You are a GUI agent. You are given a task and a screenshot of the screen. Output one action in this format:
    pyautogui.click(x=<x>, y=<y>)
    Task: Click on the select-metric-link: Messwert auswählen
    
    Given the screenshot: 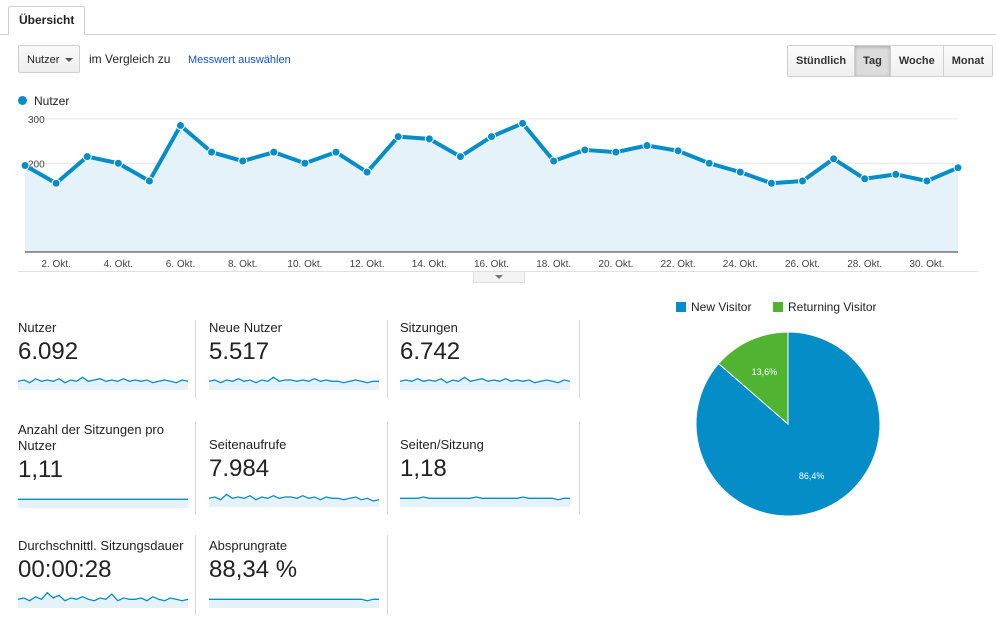 What is the action you would take?
    pyautogui.click(x=239, y=60)
    